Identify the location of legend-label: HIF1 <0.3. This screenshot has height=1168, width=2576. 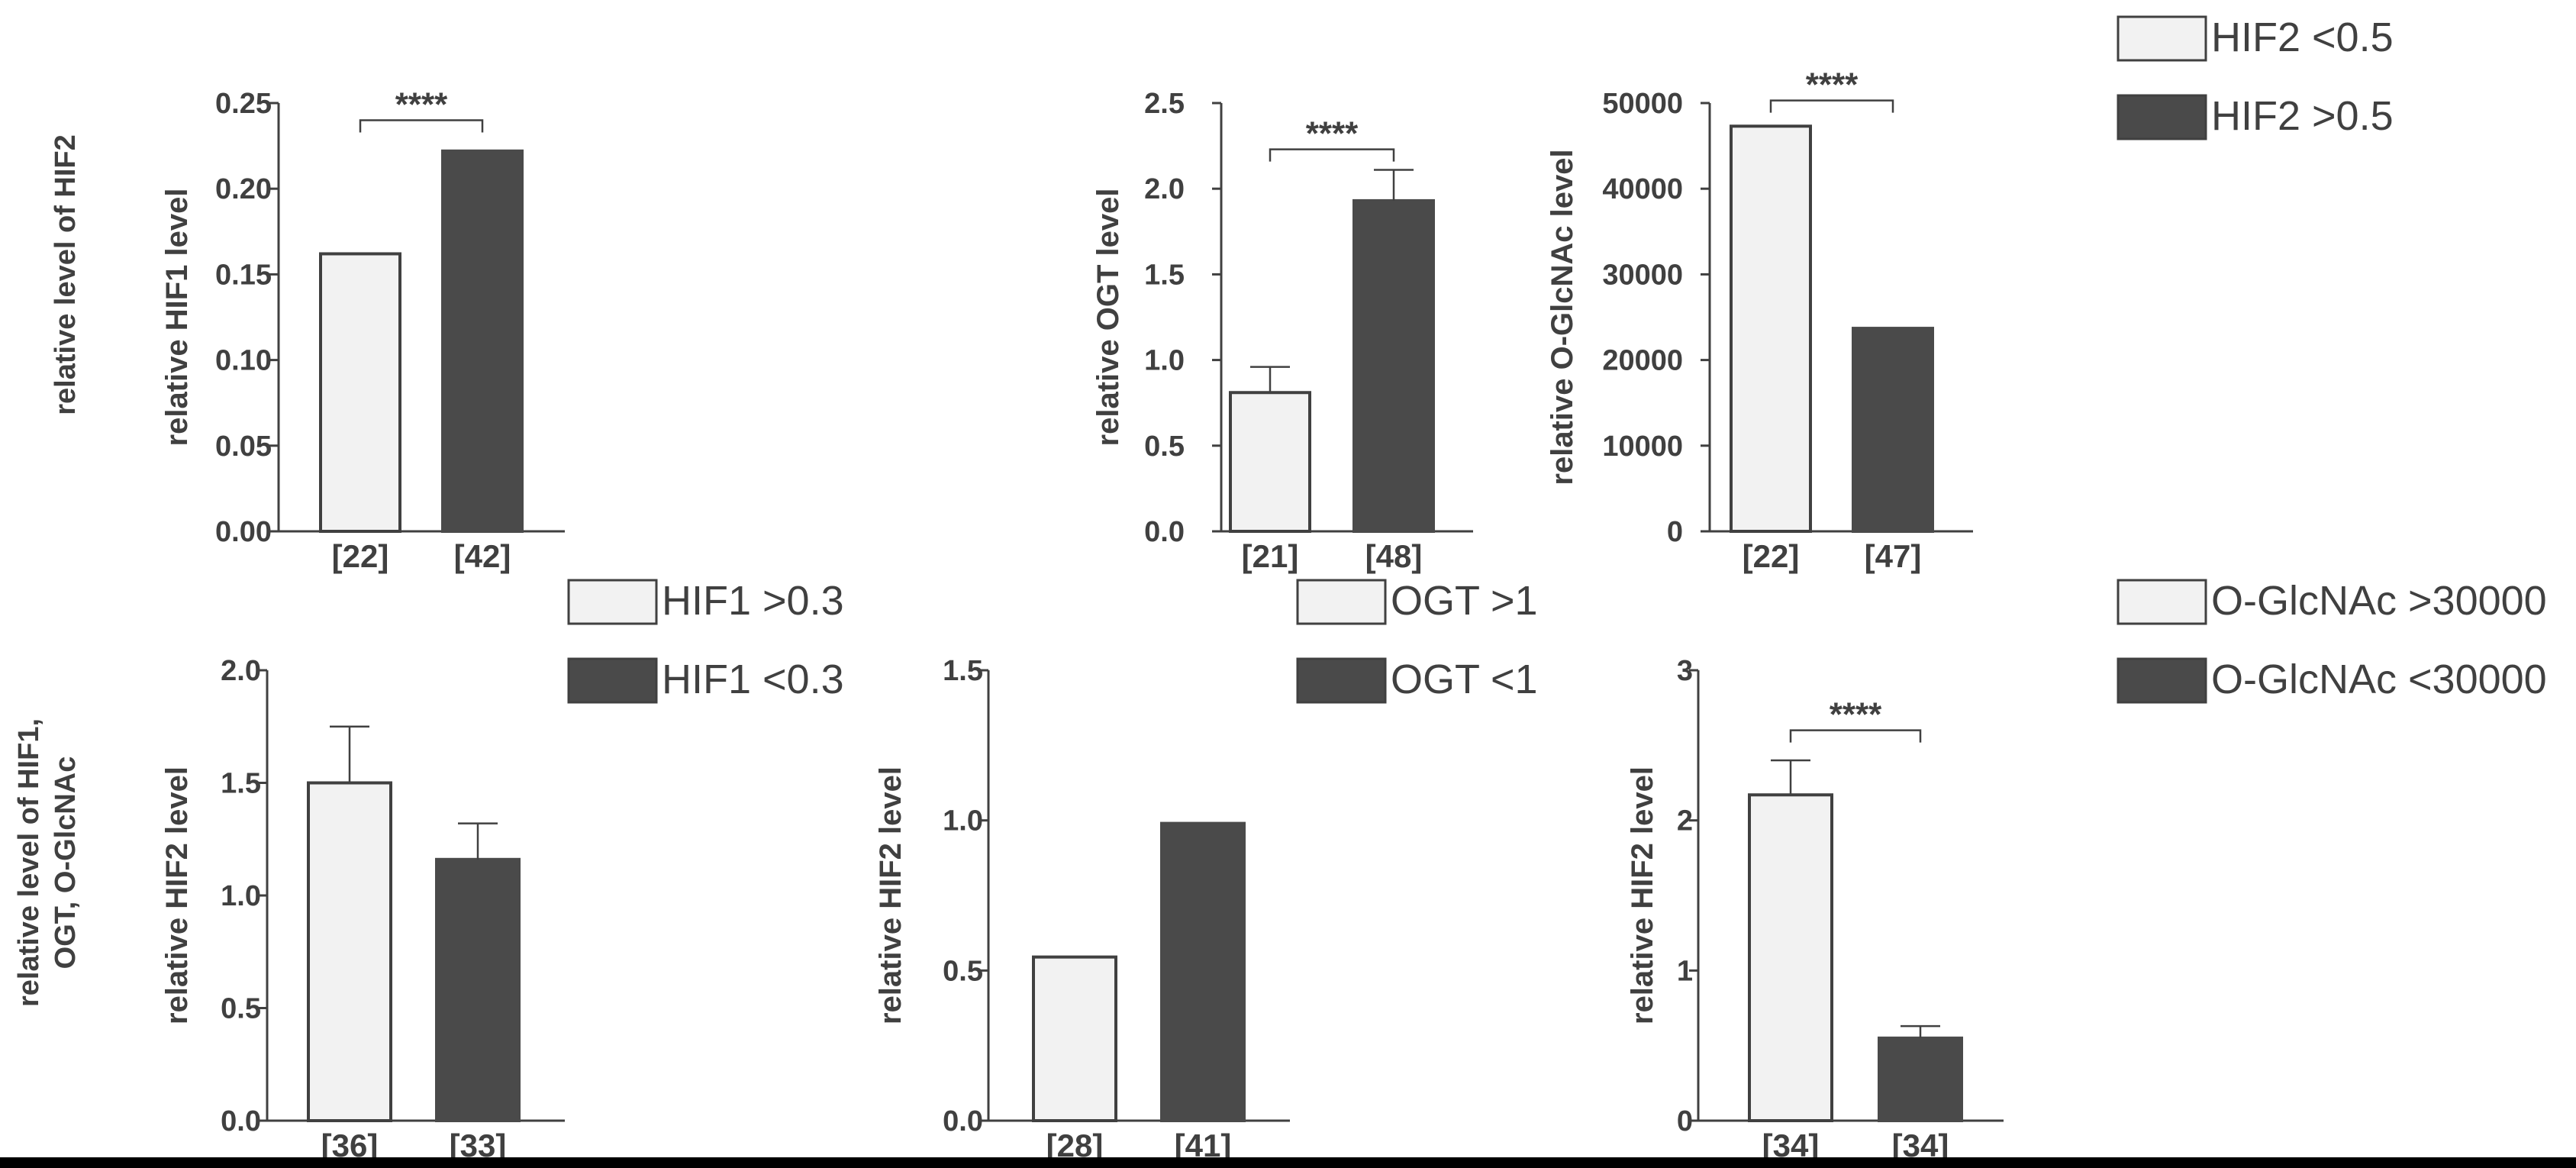
(753, 679).